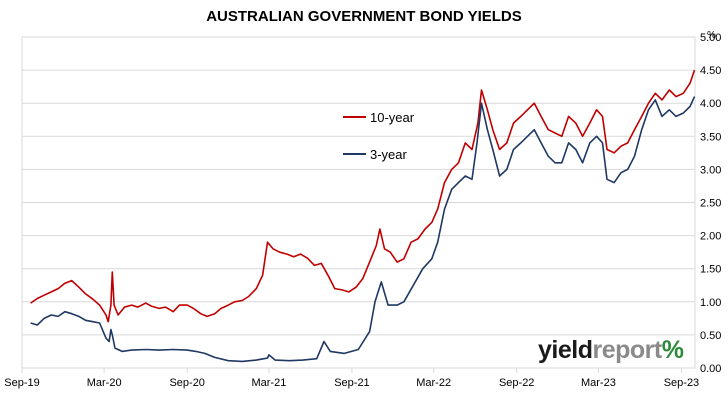 The height and width of the screenshot is (400, 728). I want to click on legend-label: 3-year, so click(389, 154).